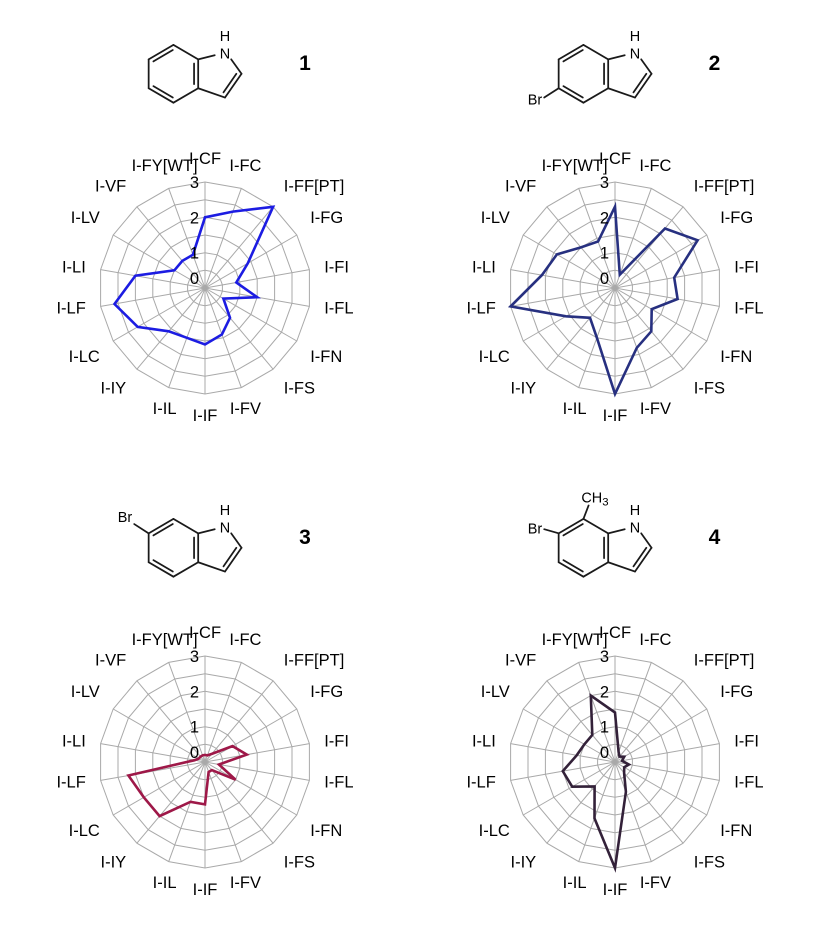 The image size is (819, 947). What do you see at coordinates (714, 537) in the screenshot?
I see `compound-number-4: 4` at bounding box center [714, 537].